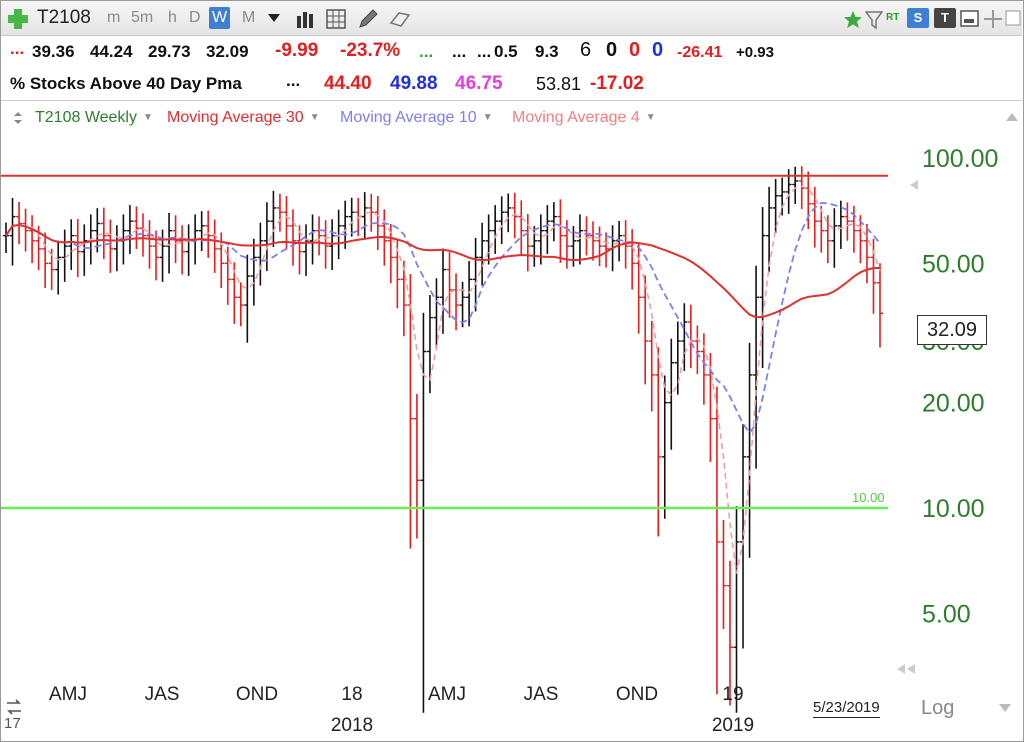 This screenshot has height=742, width=1024. Describe the element at coordinates (547, 51) in the screenshot. I see `quote-v2: 9.3` at that location.